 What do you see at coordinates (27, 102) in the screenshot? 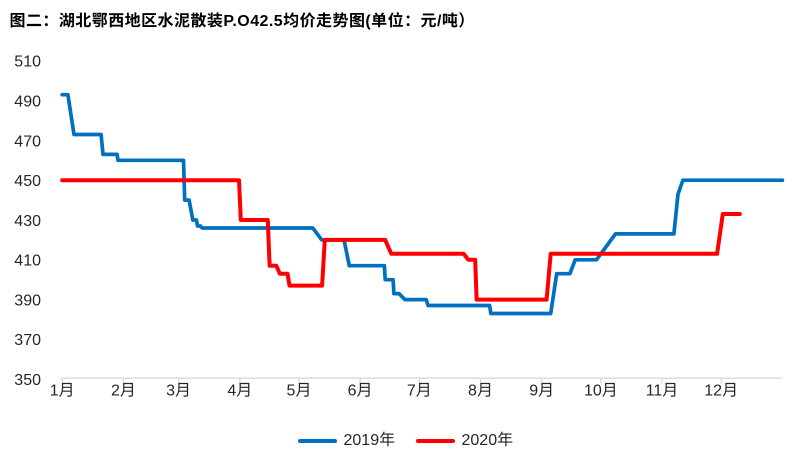
I see `y-axis-label: 490` at bounding box center [27, 102].